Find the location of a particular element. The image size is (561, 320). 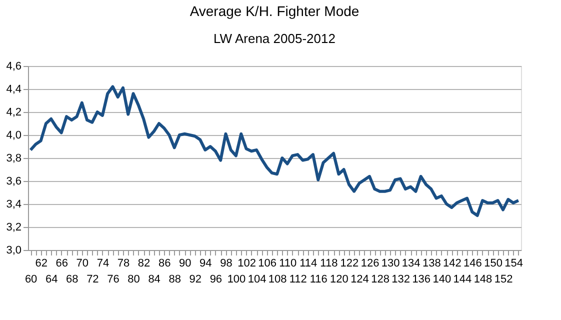

x-tick-label: 74 is located at coordinates (103, 264).